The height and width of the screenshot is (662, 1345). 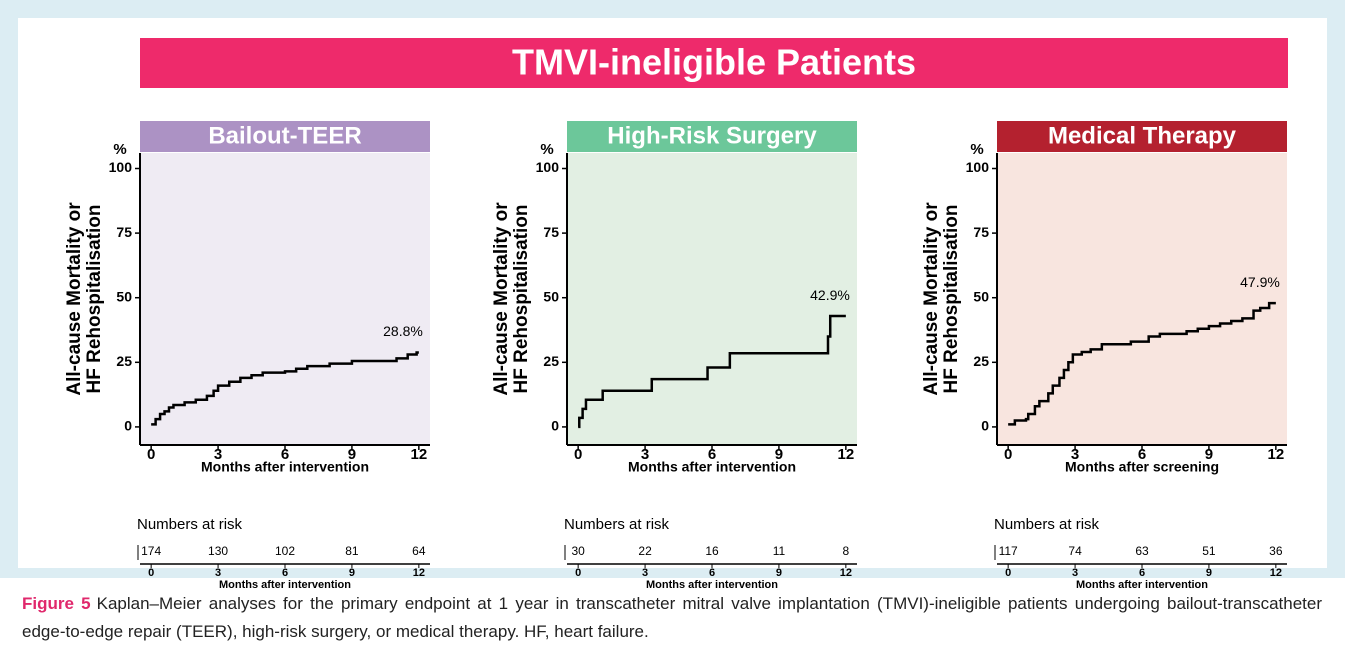 What do you see at coordinates (151, 551) in the screenshot?
I see `risk-value: 174` at bounding box center [151, 551].